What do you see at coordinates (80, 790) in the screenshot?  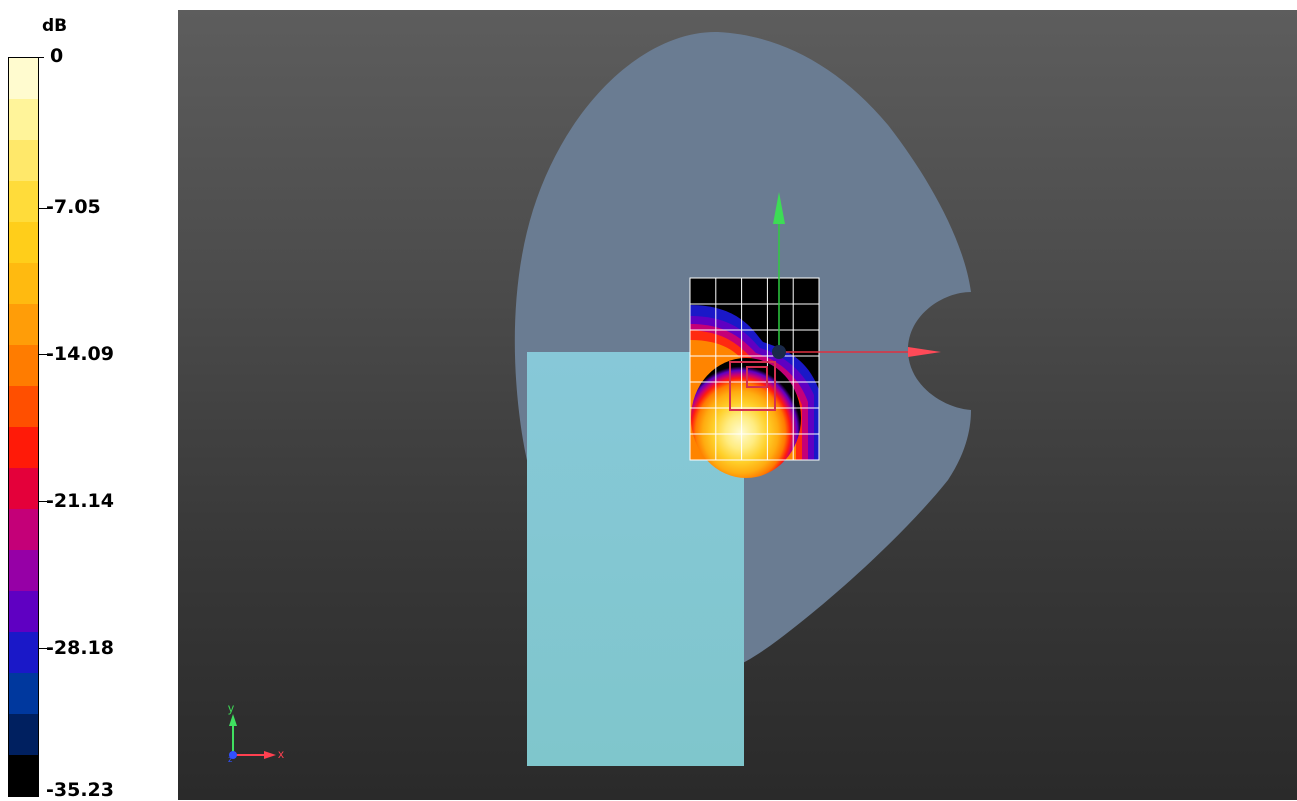 I see `colorbar-label-min: -35.23` at bounding box center [80, 790].